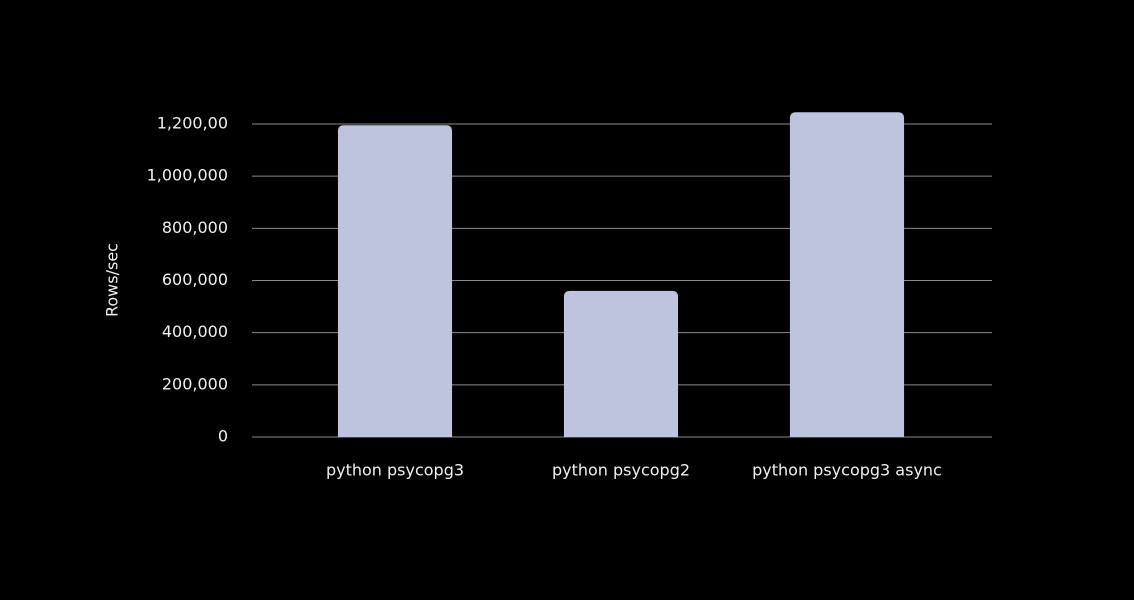 This screenshot has height=600, width=1134. What do you see at coordinates (395, 470) in the screenshot?
I see `x-tick-label: python psycopg3` at bounding box center [395, 470].